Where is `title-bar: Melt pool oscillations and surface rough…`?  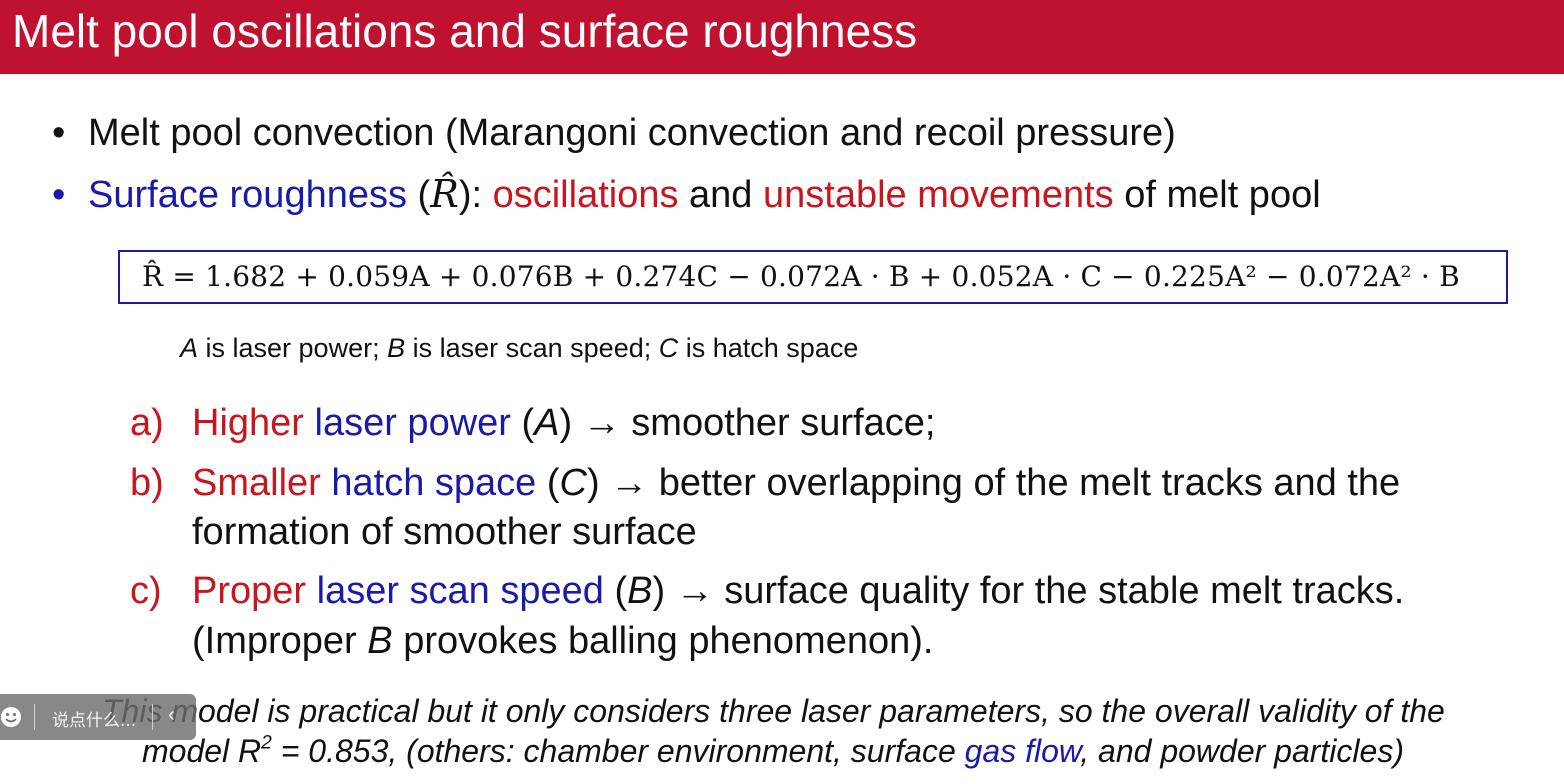 title-bar: Melt pool oscillations and surface rough… is located at coordinates (782, 37).